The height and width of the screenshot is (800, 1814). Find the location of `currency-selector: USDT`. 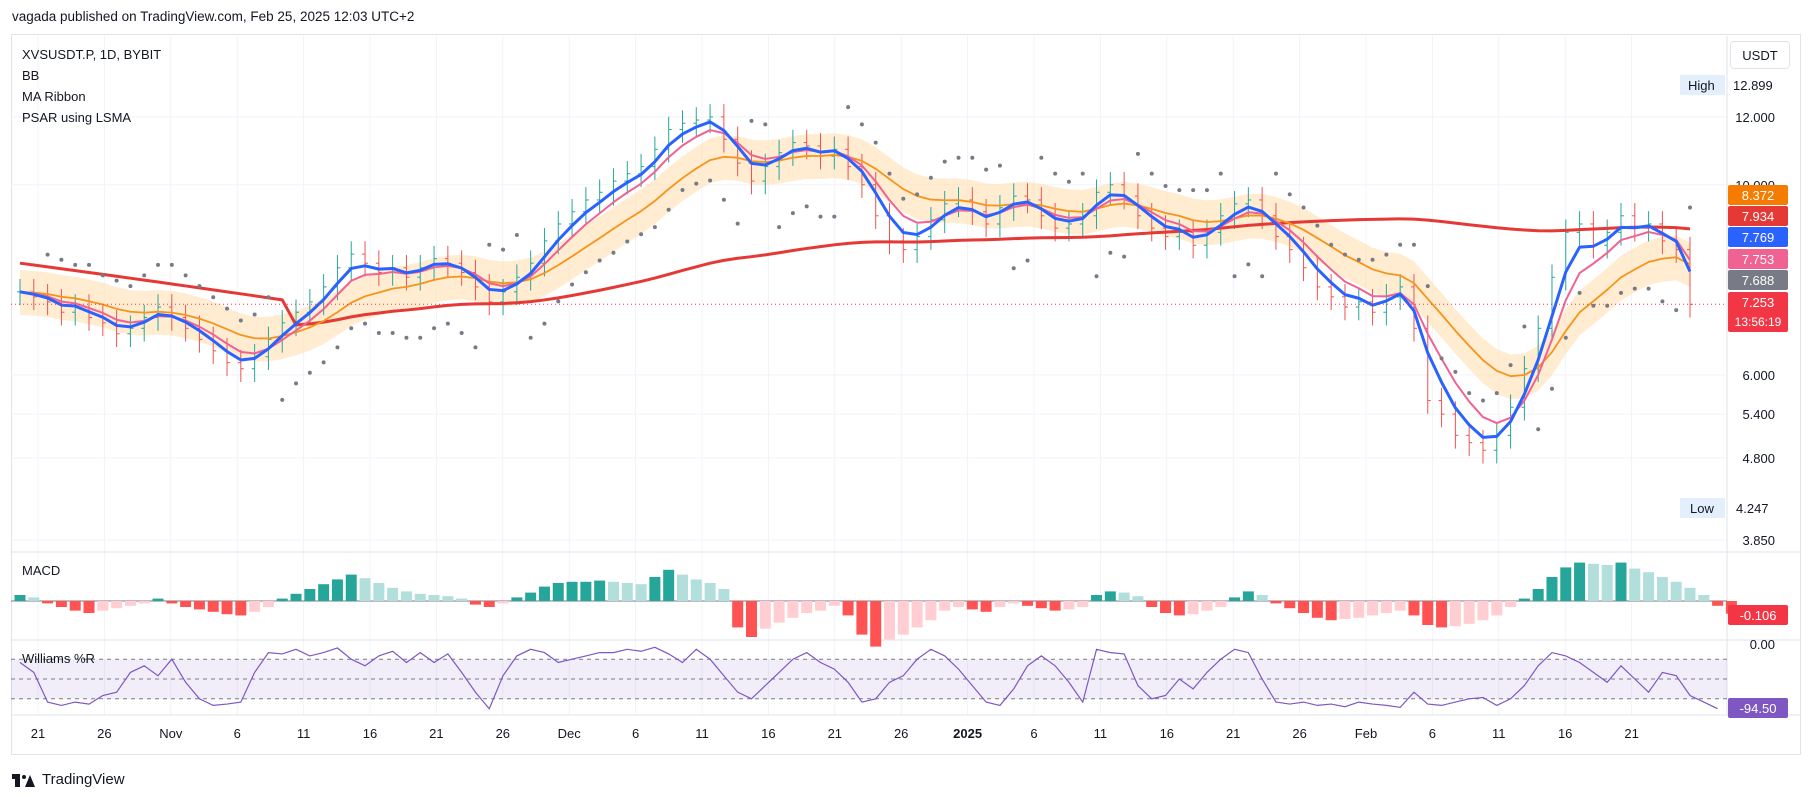

currency-selector: USDT is located at coordinates (1760, 55).